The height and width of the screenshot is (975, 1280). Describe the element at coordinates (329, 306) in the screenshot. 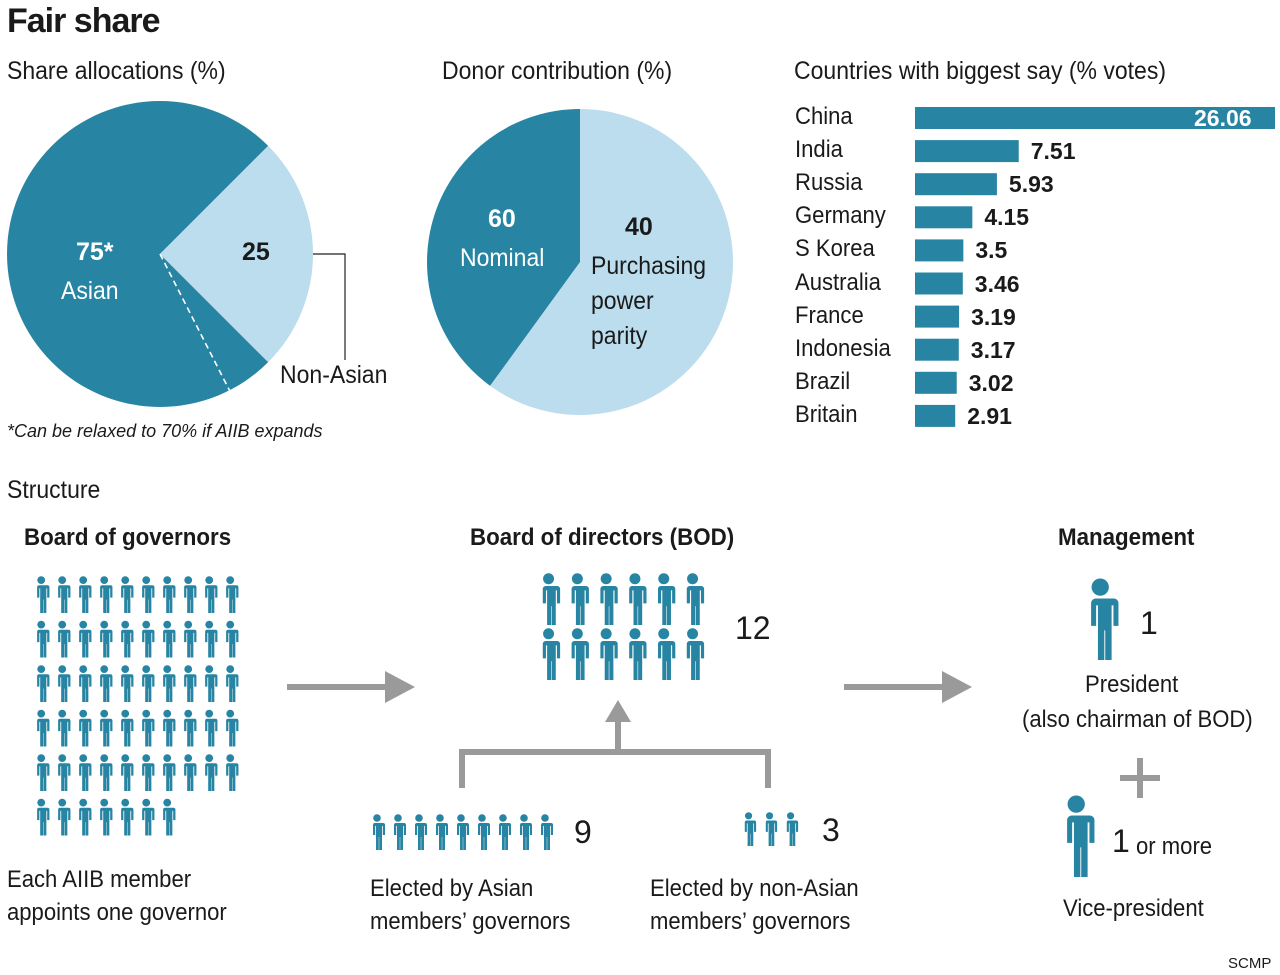

I see `pie1-leader-line` at that location.